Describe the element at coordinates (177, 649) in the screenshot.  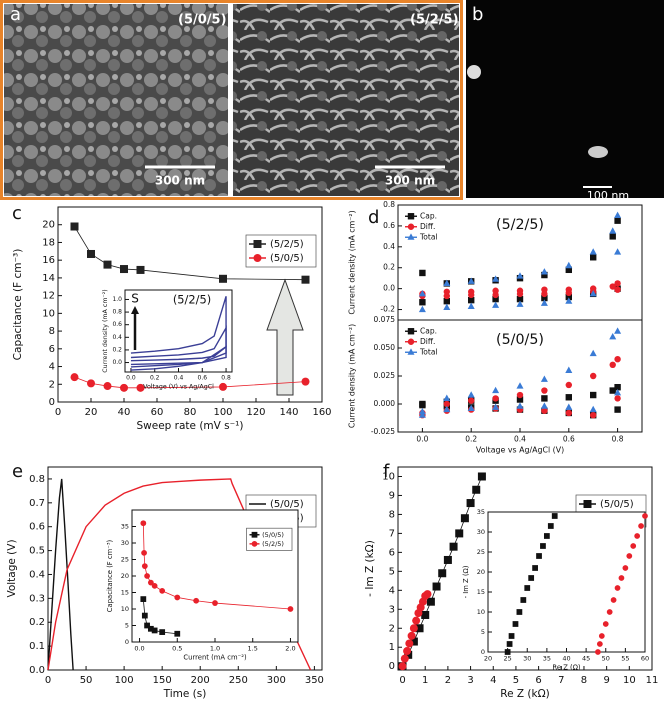
I see `x-tick-label: 0.5` at that location.